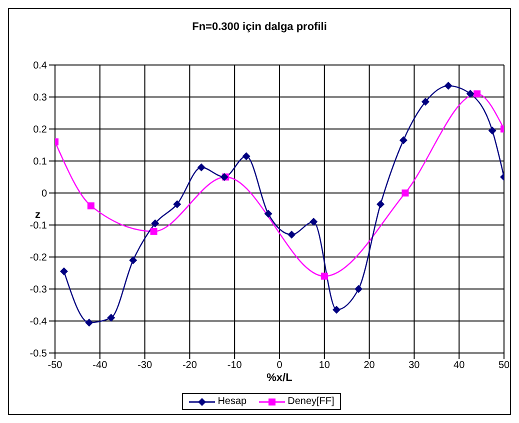 This screenshot has width=519, height=423. I want to click on chart-title: Fn=0.300 için dalga profili, so click(259, 27).